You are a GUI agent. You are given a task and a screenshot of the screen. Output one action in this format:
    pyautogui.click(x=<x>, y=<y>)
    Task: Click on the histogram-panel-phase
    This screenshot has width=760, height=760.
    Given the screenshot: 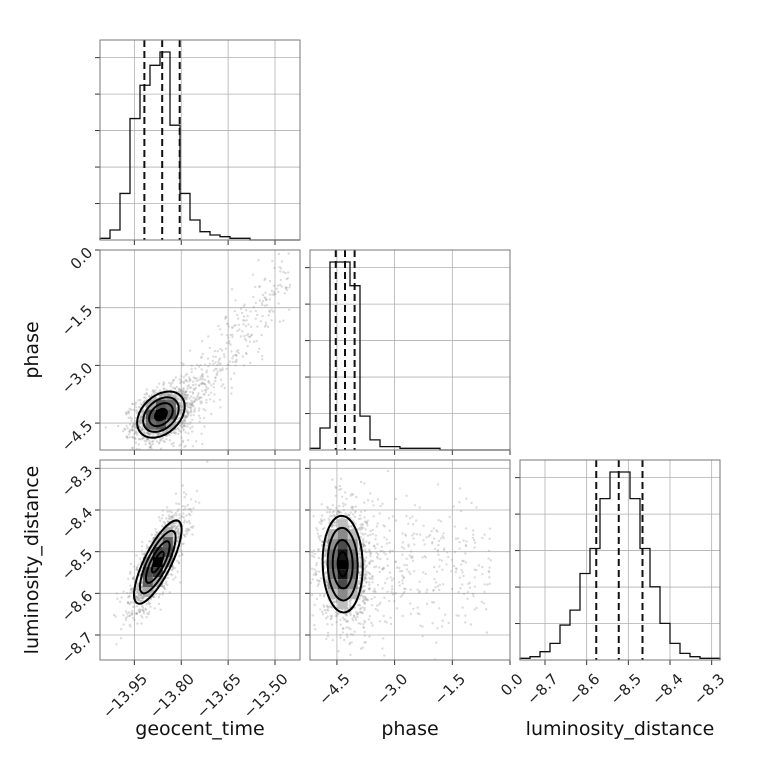 What is the action you would take?
    pyautogui.click(x=408, y=352)
    